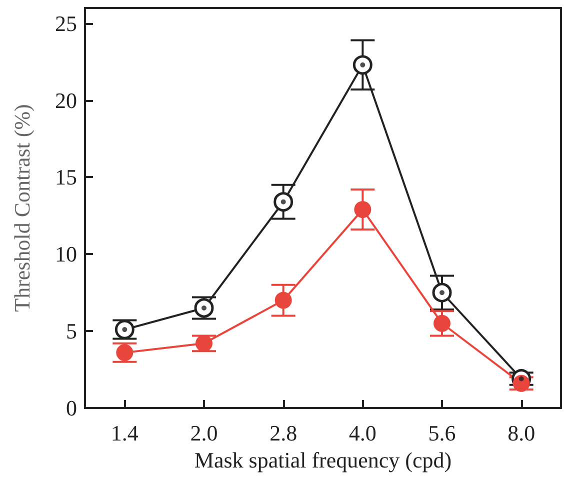 This screenshot has width=586, height=480. What do you see at coordinates (66, 177) in the screenshot?
I see `y-tick-label: 15` at bounding box center [66, 177].